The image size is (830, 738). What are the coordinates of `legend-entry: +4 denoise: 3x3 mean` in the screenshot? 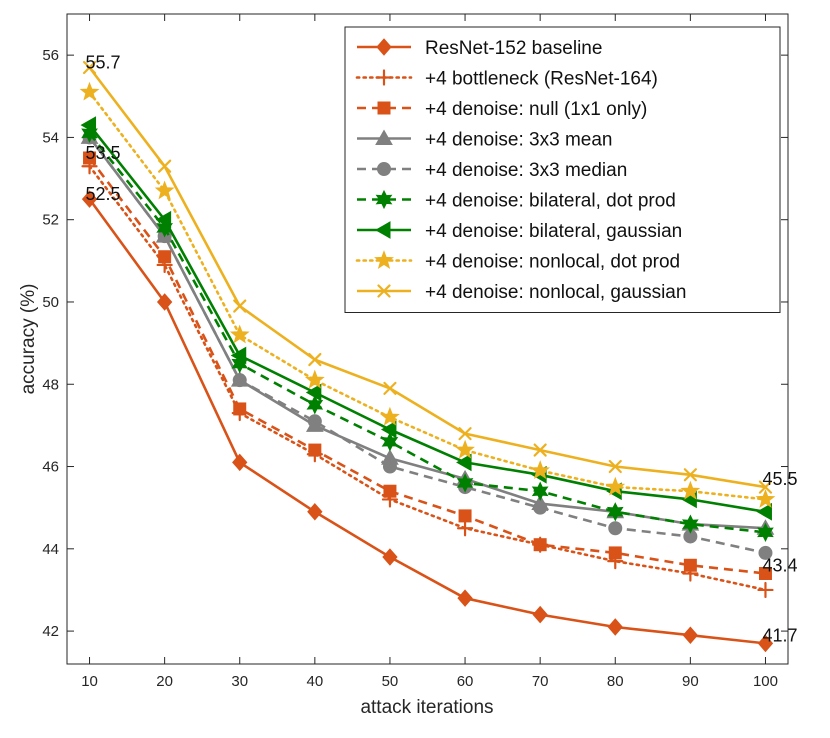 It's located at (485, 140).